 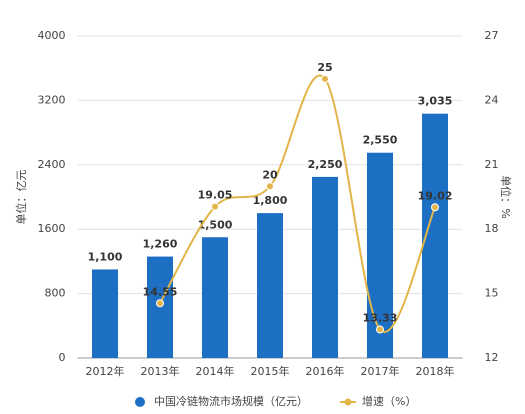 I want to click on line-value-label: 19.02, so click(x=435, y=195).